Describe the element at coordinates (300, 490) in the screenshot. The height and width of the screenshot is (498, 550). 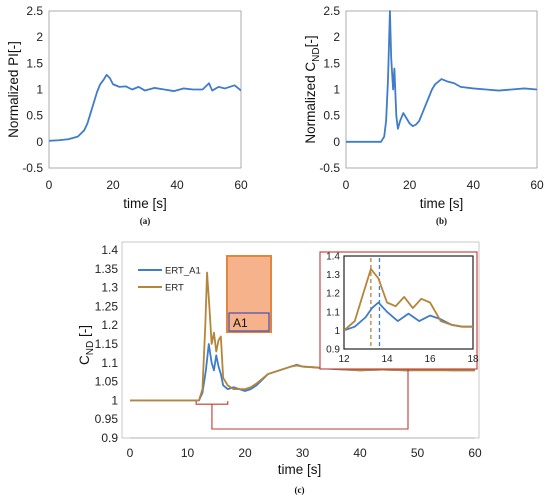
I see `panel-caption: (c)` at that location.